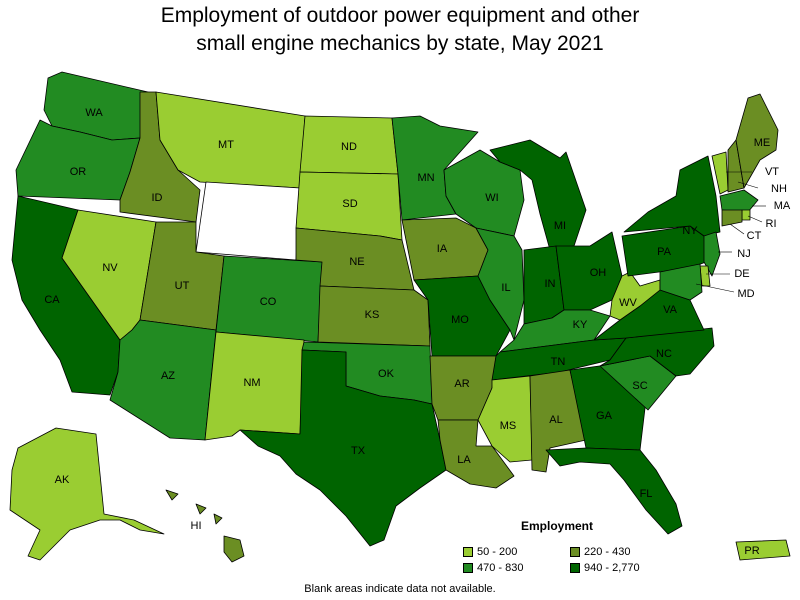  What do you see at coordinates (557, 526) in the screenshot?
I see `legend-title: Employment` at bounding box center [557, 526].